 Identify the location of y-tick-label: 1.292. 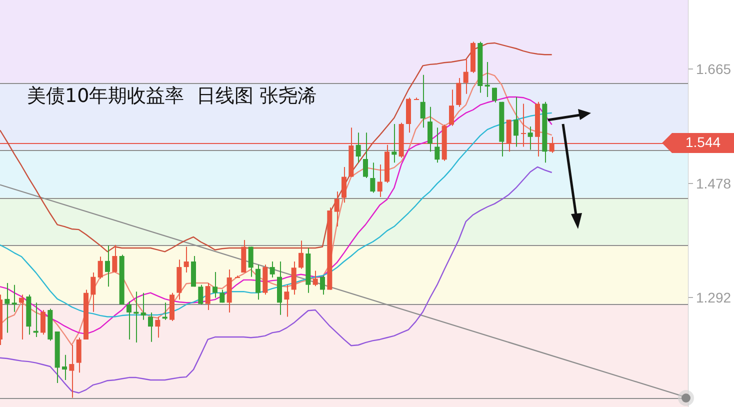
(714, 298).